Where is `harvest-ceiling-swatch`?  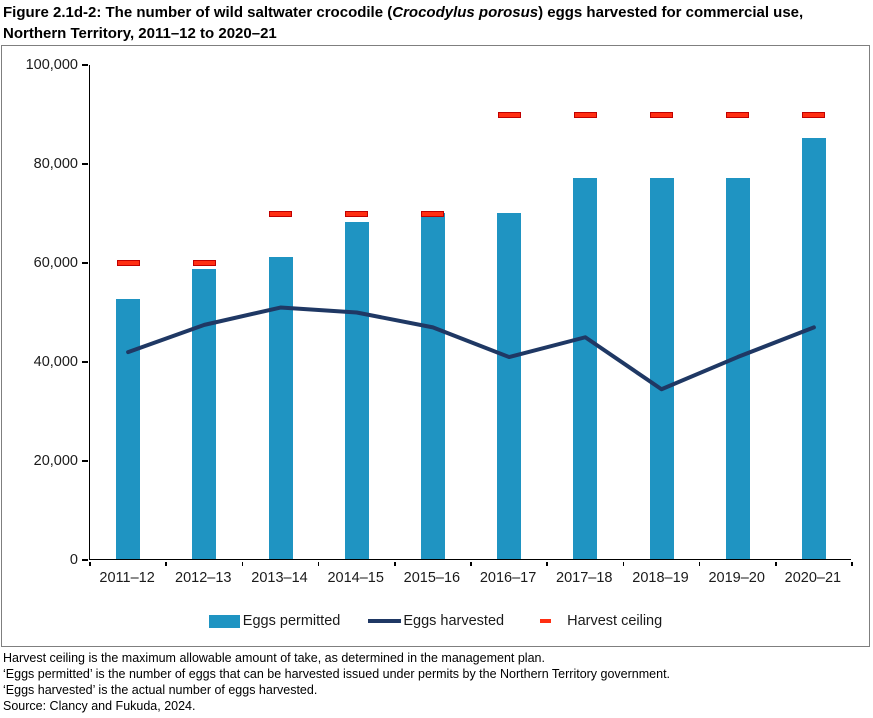 harvest-ceiling-swatch is located at coordinates (546, 621).